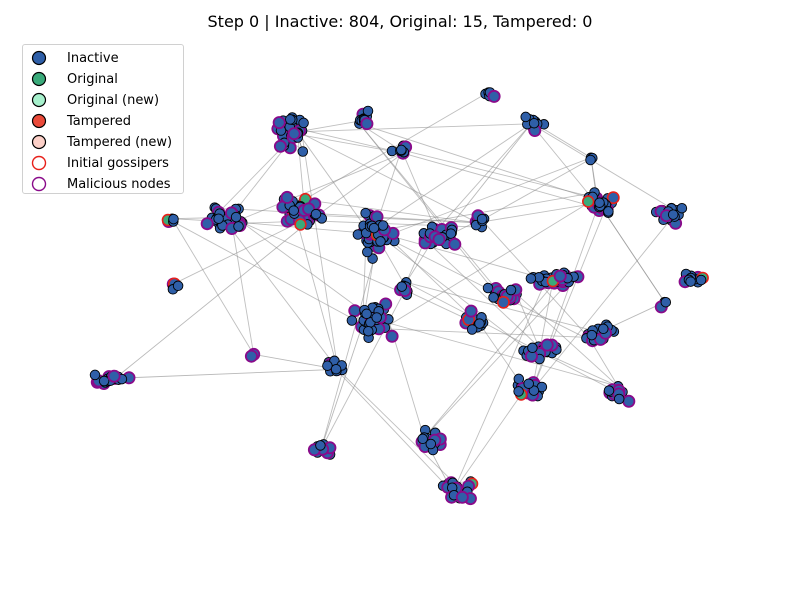 The height and width of the screenshot is (600, 800). I want to click on legend-item-original: Original, so click(74, 79).